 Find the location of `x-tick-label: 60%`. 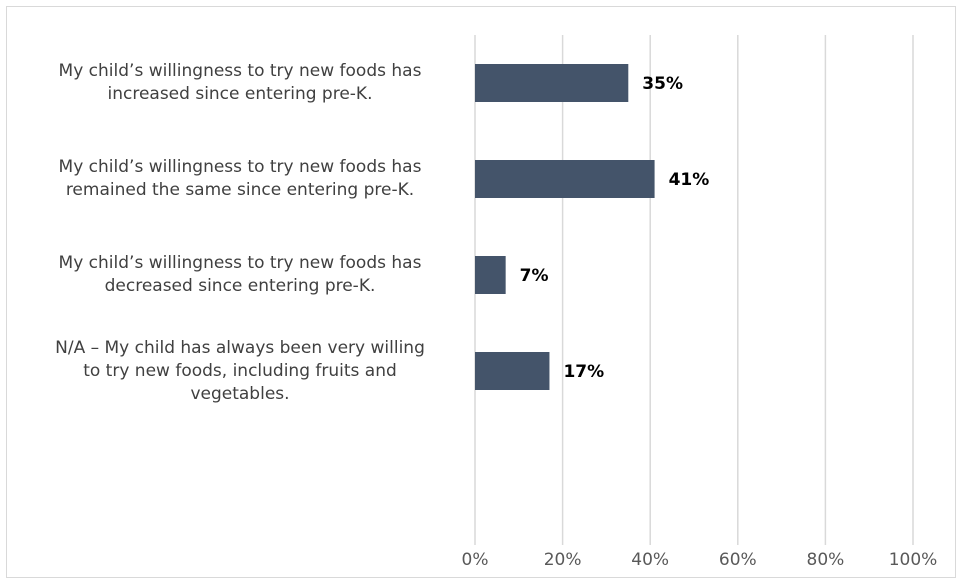

x-tick-label: 60% is located at coordinates (738, 560).